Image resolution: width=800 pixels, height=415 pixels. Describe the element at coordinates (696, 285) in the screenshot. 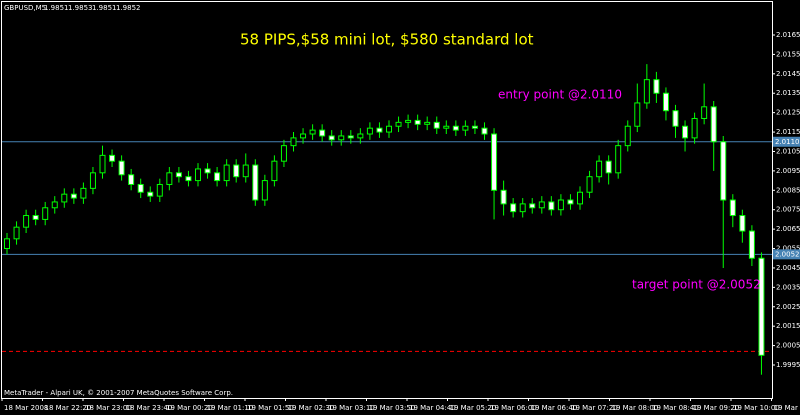

I see `annotation: target point @2.0052` at that location.